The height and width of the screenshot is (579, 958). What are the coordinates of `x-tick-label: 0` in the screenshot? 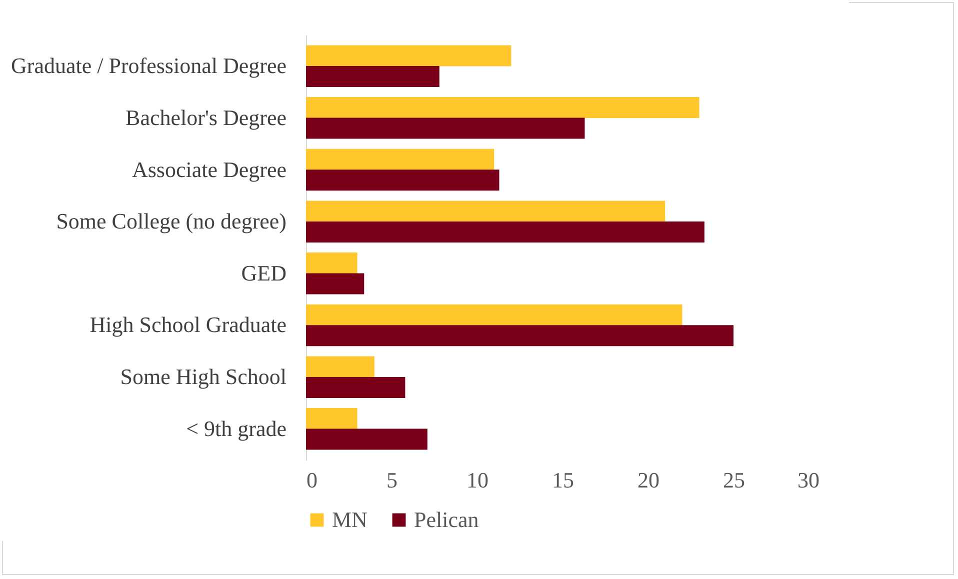 It's located at (312, 480).